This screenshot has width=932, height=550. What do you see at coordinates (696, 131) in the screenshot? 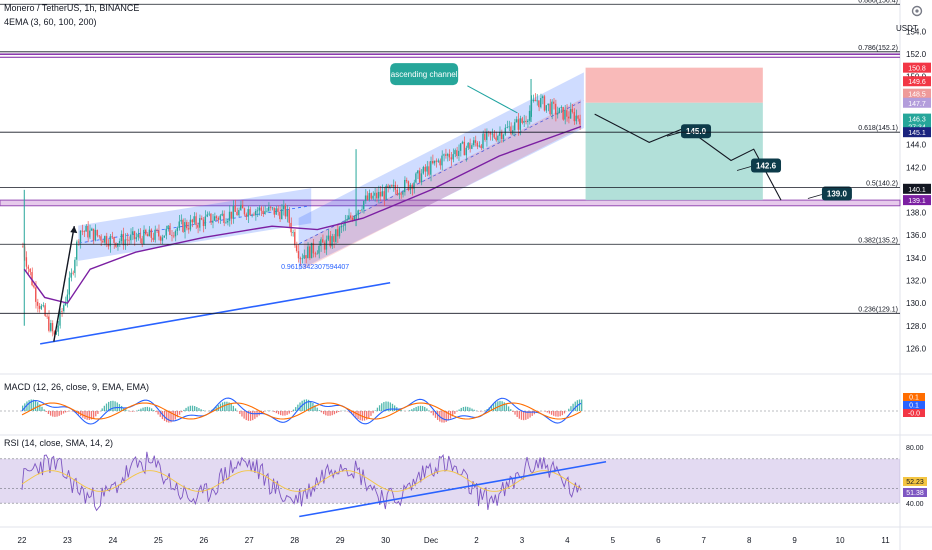
I see `target-box` at bounding box center [696, 131].